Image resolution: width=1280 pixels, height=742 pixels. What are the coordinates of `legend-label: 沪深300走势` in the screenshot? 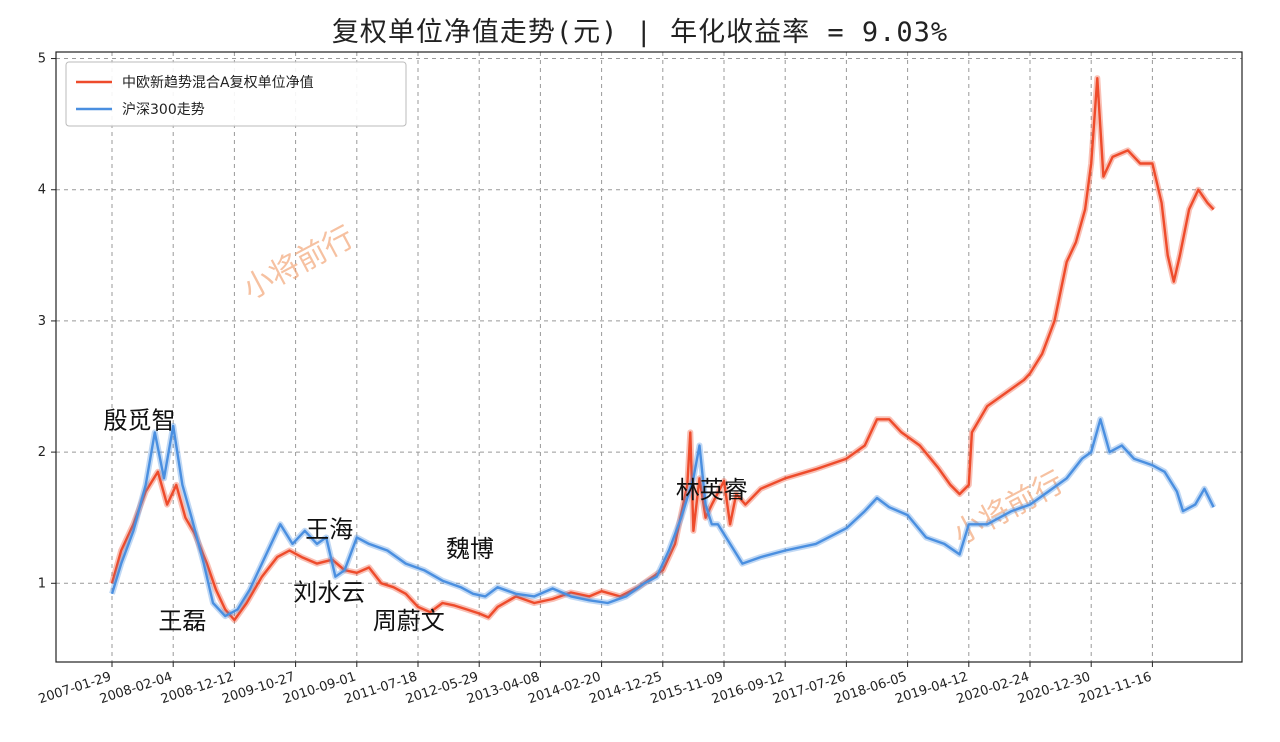 It's located at (163, 110).